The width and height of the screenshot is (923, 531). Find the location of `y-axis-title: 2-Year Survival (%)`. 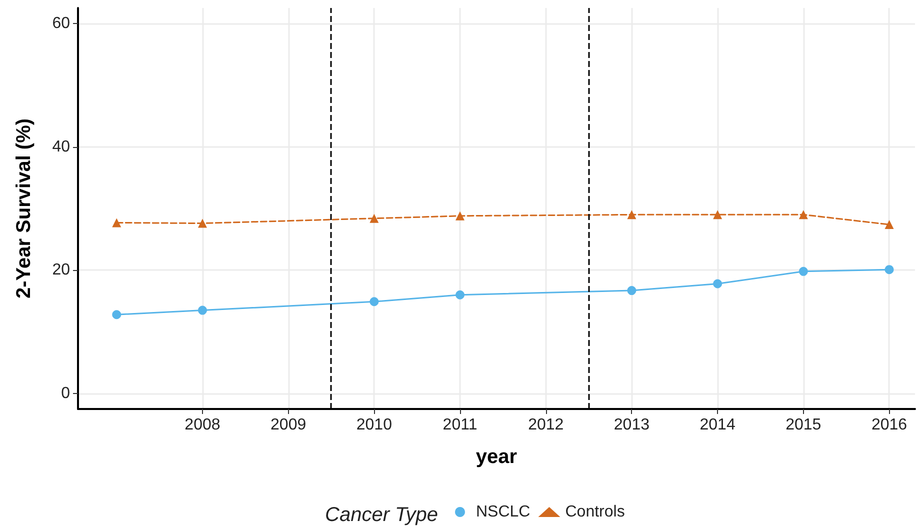

y-axis-title: 2-Year Survival (%) is located at coordinates (24, 208).